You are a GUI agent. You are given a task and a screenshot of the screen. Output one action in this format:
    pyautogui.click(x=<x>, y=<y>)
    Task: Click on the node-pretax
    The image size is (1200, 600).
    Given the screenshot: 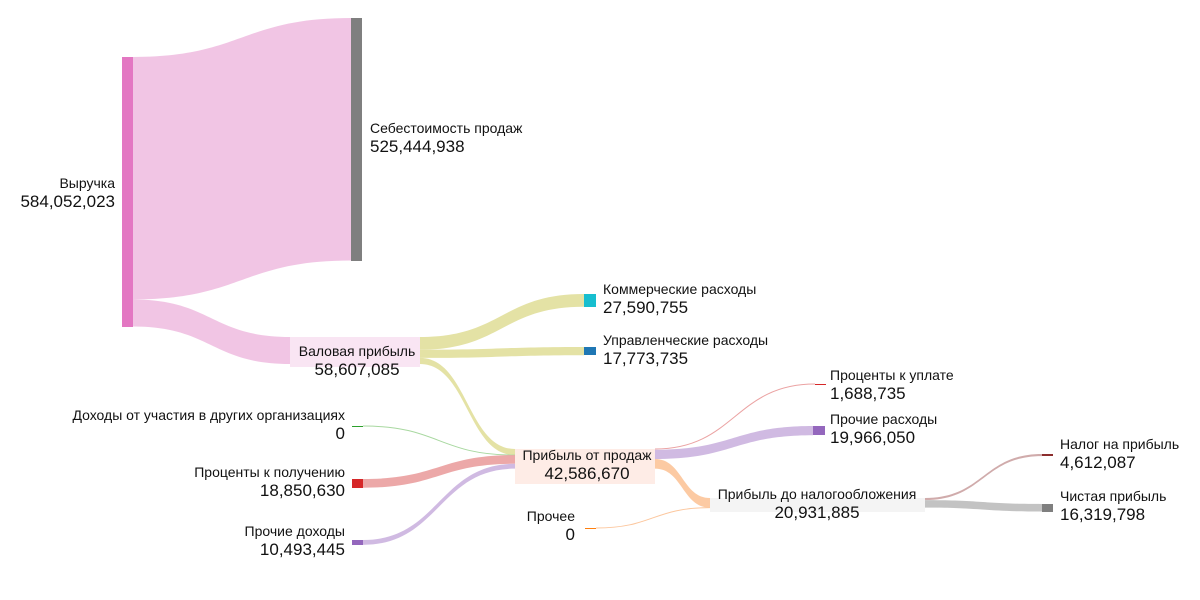 What is the action you would take?
    pyautogui.click(x=817, y=505)
    